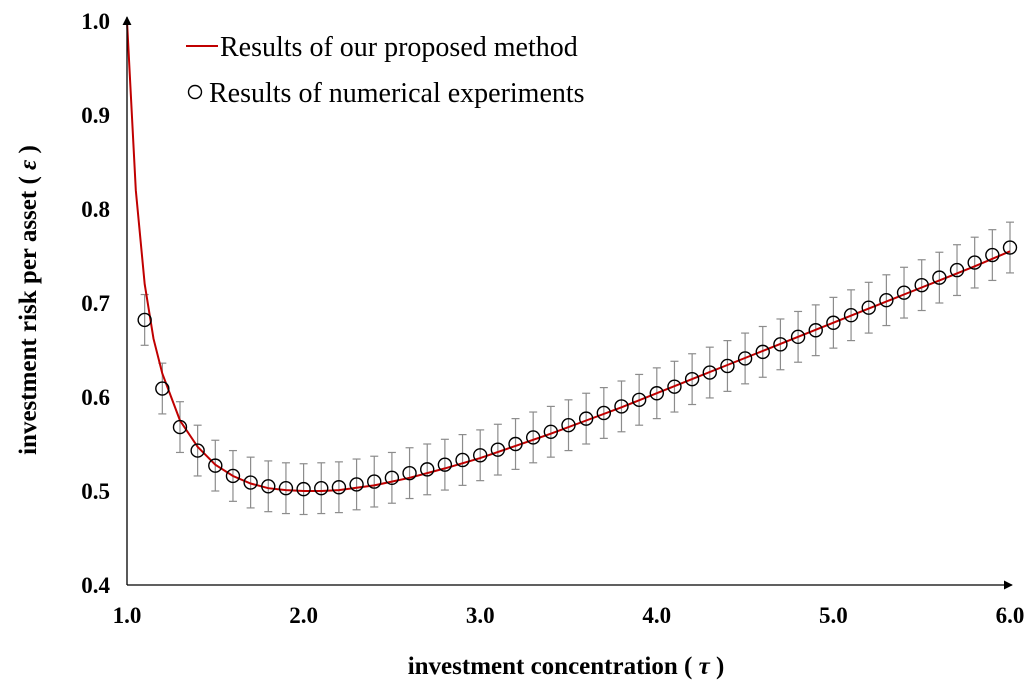  What do you see at coordinates (399, 47) in the screenshot?
I see `legend-label-proposed-method: Results of our proposed method` at bounding box center [399, 47].